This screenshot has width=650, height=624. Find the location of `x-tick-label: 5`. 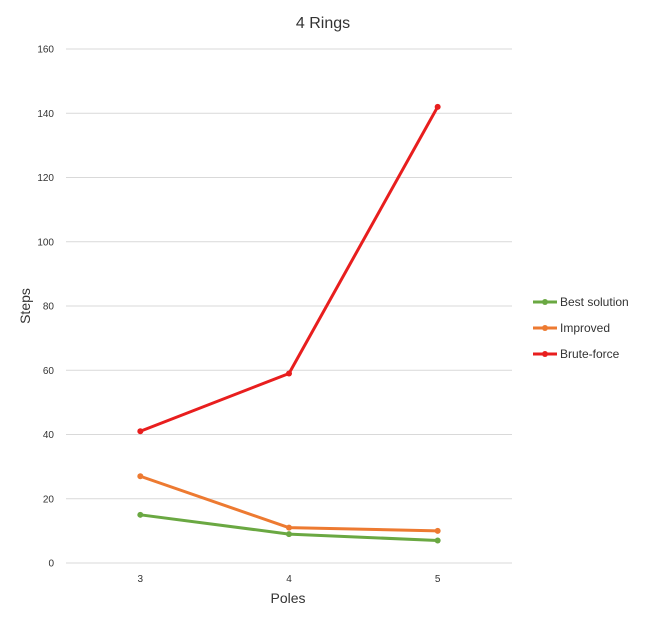

x-tick-label: 5 is located at coordinates (438, 579).